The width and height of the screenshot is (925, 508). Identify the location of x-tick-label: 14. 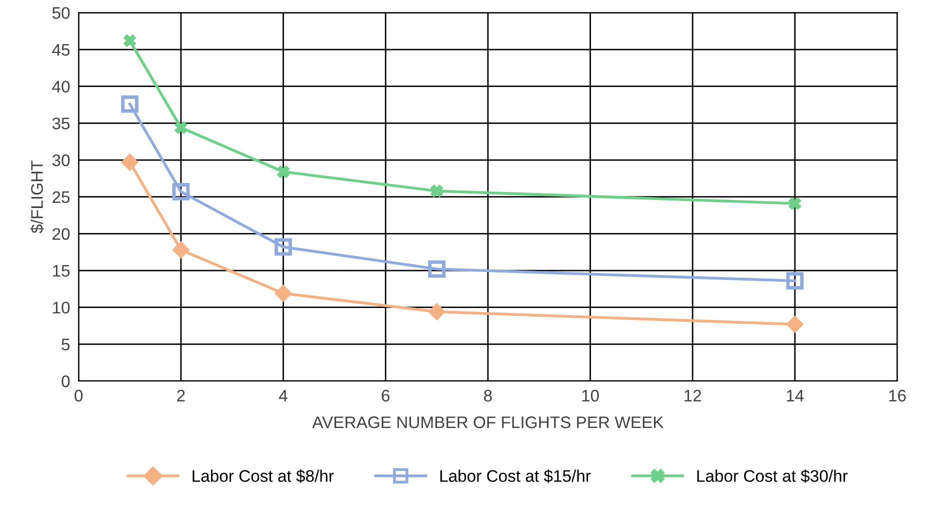
(795, 396).